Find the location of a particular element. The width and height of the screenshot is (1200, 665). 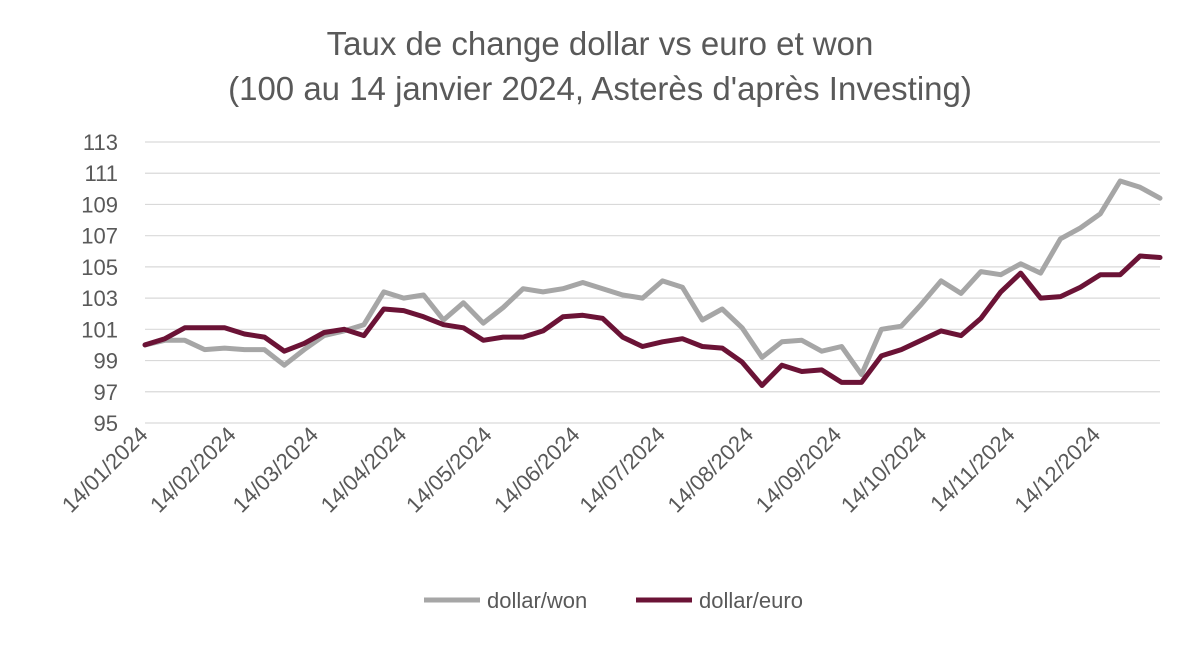

x-tick-label: 14/10/2024 is located at coordinates (884, 470).